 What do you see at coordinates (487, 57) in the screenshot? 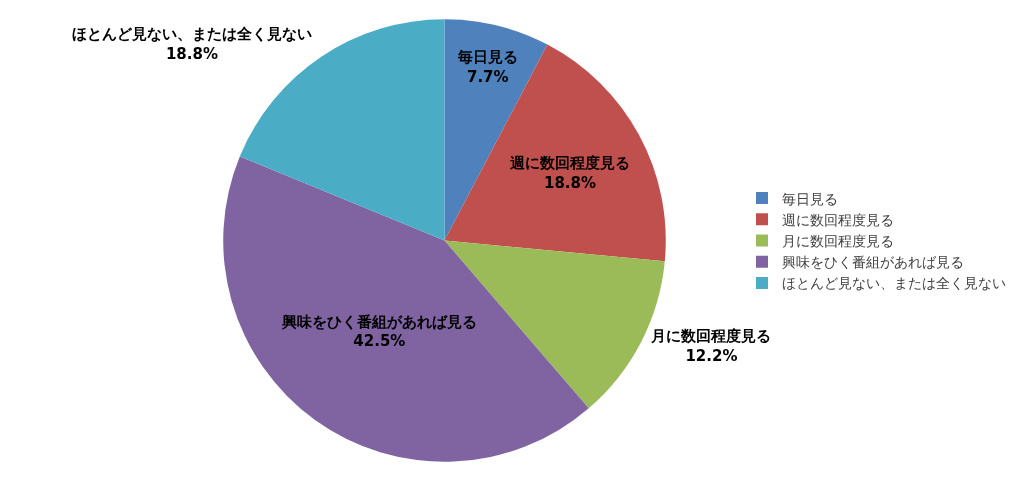
I see `slice-label: 毎日見る` at bounding box center [487, 57].